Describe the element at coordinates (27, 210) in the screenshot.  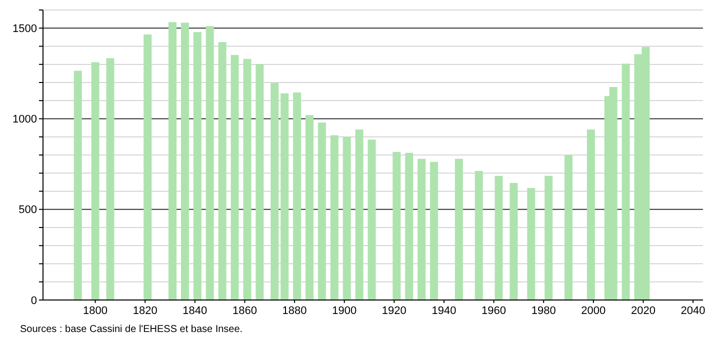
I see `y-tick-label: 500` at that location.